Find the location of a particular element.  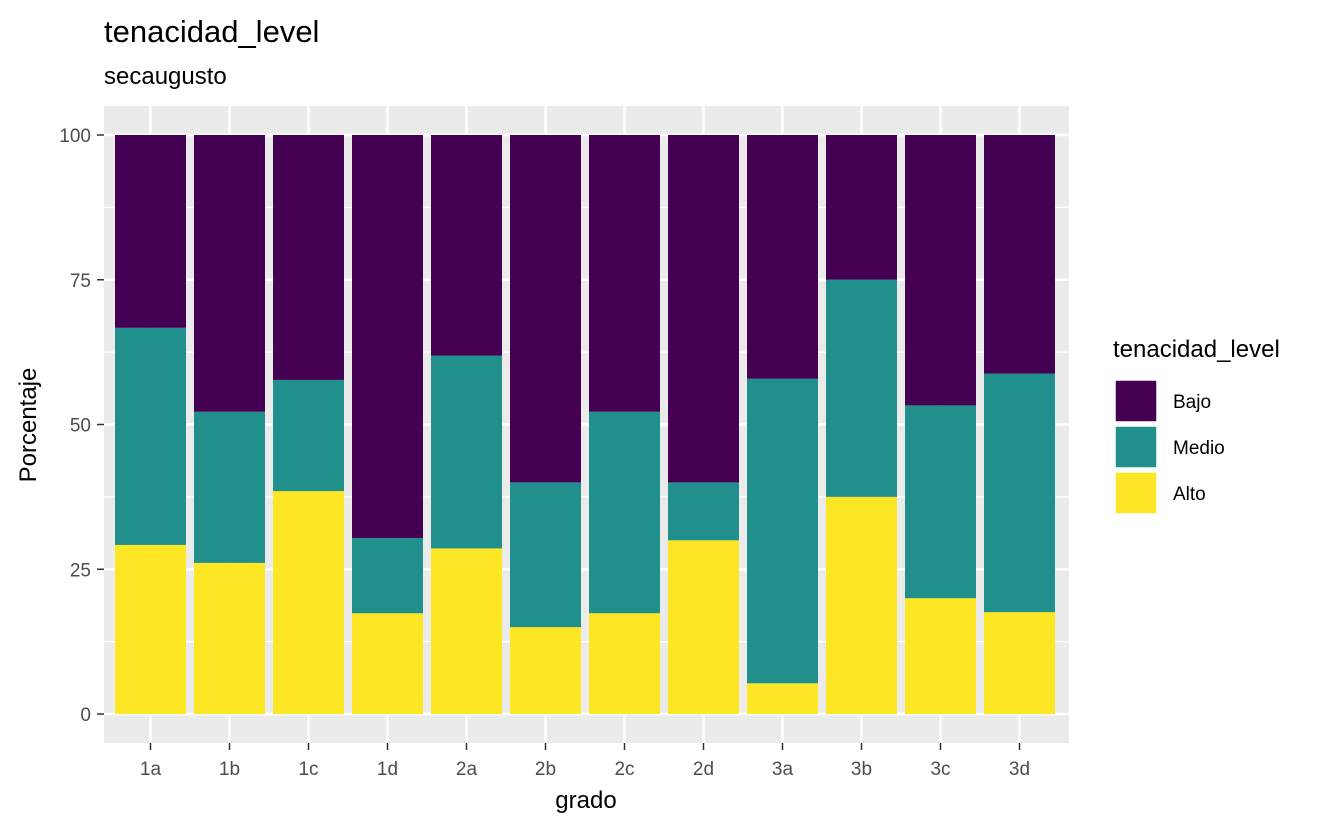

bar-3c-bajo is located at coordinates (940, 270).